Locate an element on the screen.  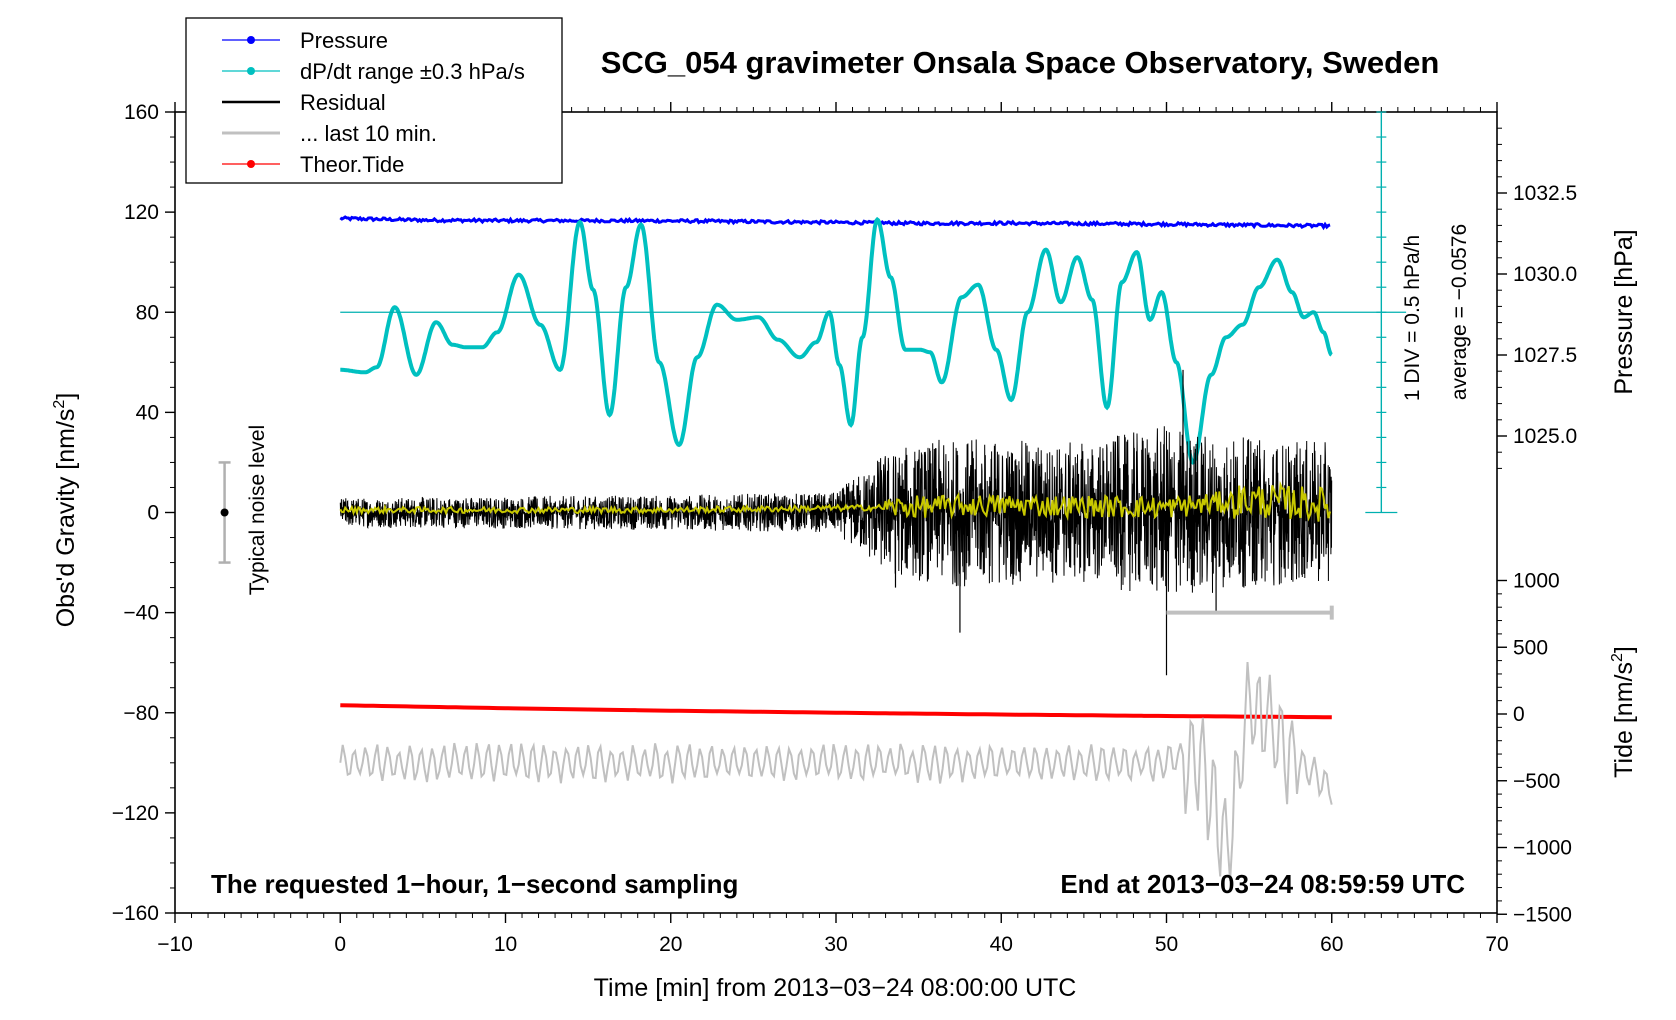
bottom-right-note: End at 2013−03−24 08:59:59 UTC is located at coordinates (1262, 884).